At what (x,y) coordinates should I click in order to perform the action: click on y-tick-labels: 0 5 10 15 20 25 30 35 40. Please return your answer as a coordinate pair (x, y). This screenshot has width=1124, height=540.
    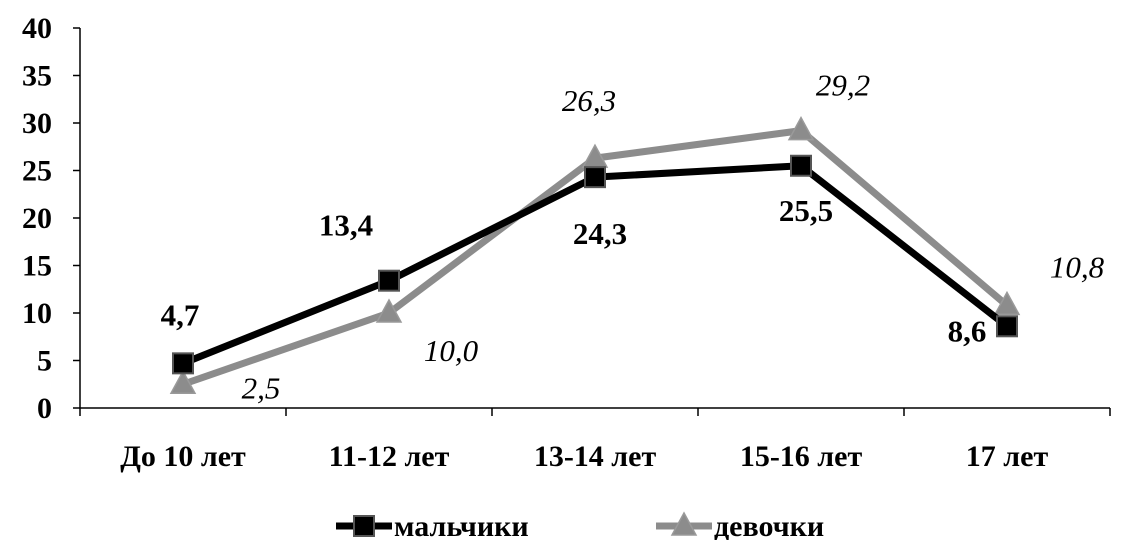
    Looking at the image, I should click on (37, 218).